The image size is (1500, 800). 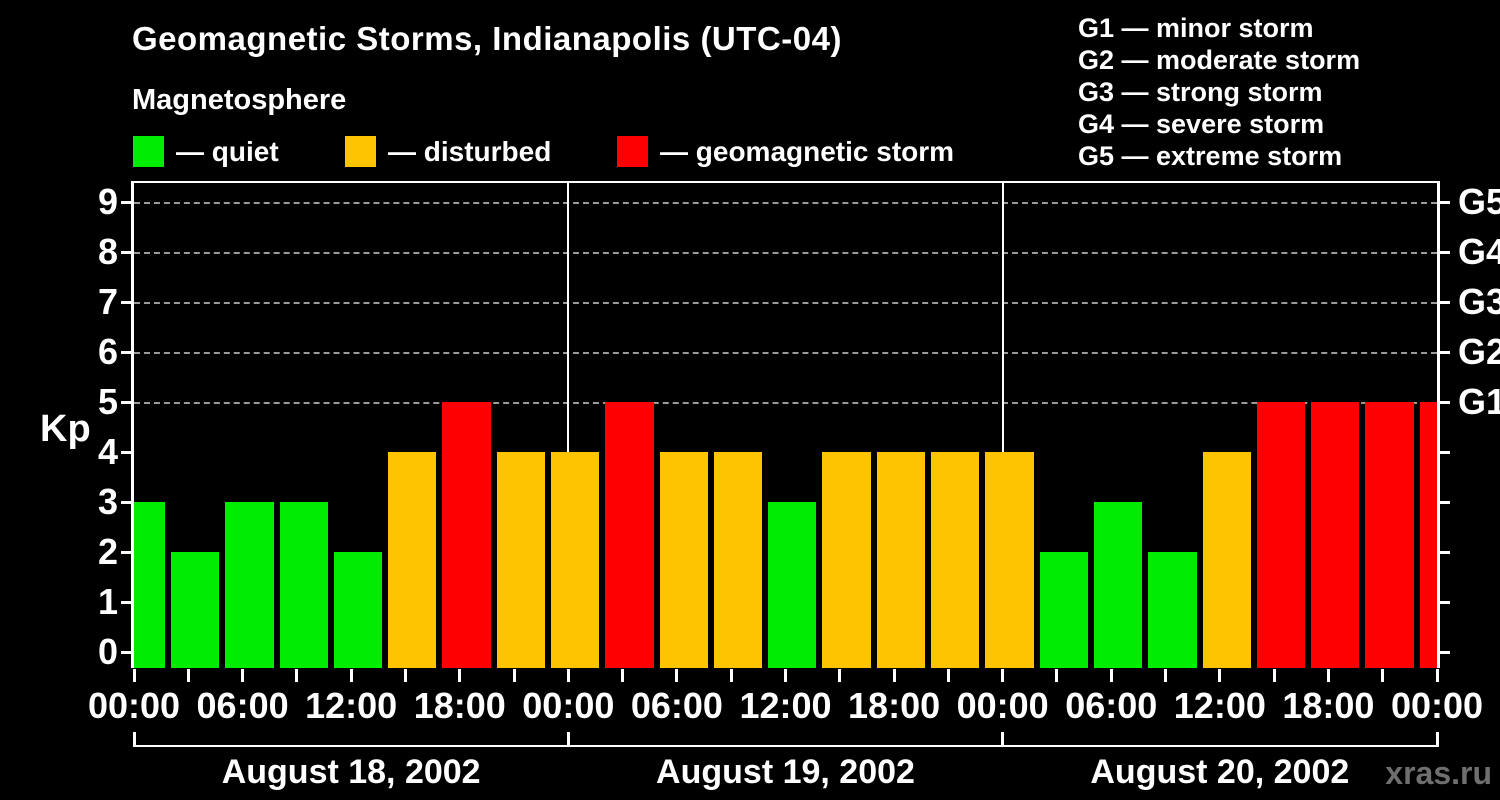 I want to click on top-border-line, so click(x=785, y=182).